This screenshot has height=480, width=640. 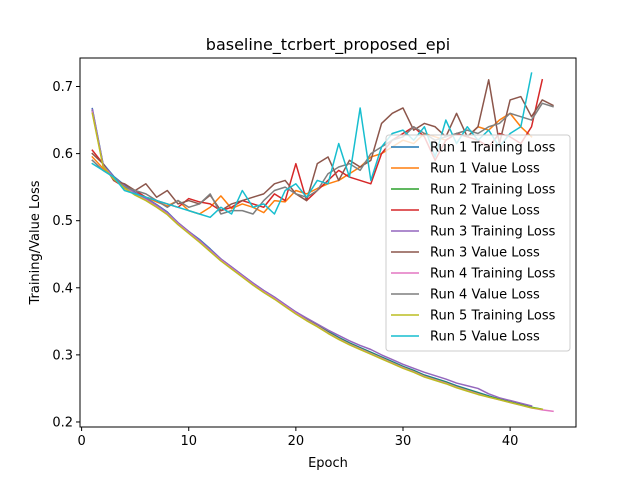 I want to click on x-axis-label: Epoch, so click(x=328, y=463).